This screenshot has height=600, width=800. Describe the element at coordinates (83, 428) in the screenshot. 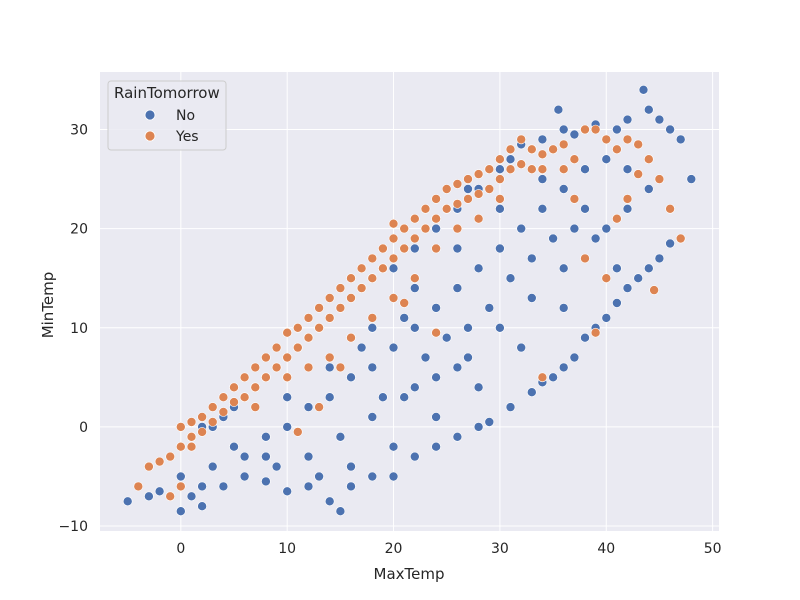

I see `y-tick-label: 0` at that location.